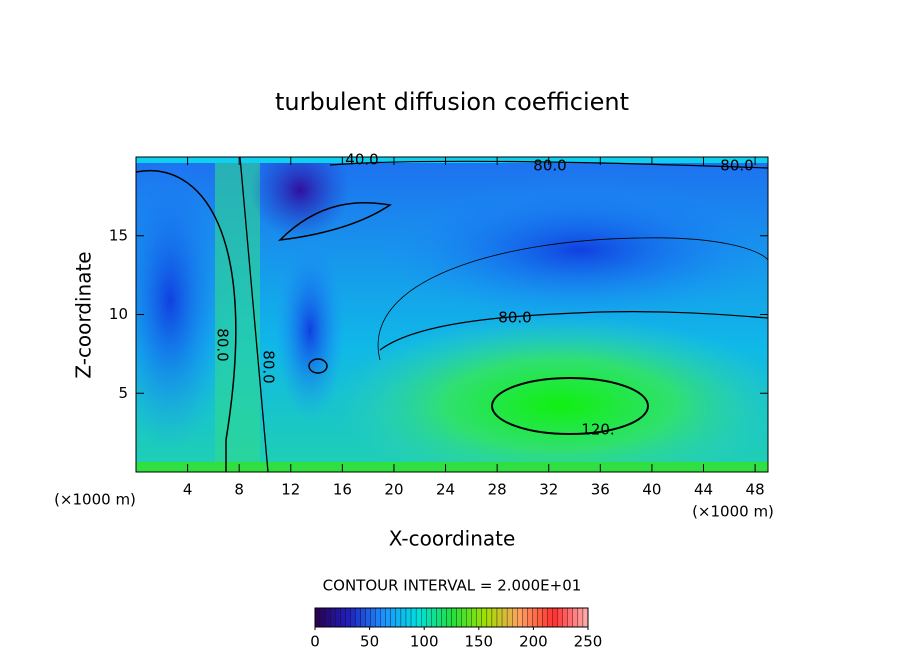 The height and width of the screenshot is (654, 904). I want to click on colorbar-tick-label: 250, so click(588, 642).